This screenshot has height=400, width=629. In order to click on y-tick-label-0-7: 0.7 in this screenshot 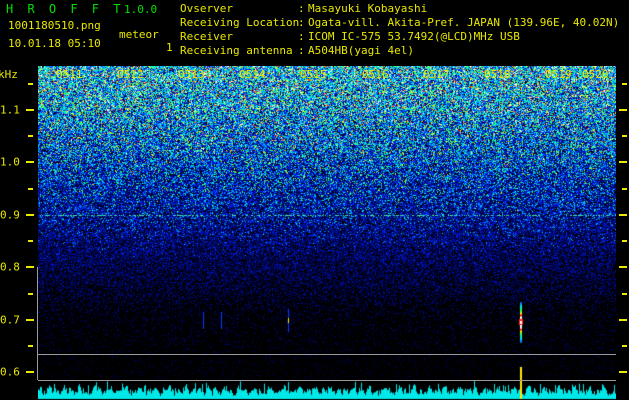, I will do `click(10, 320)`.